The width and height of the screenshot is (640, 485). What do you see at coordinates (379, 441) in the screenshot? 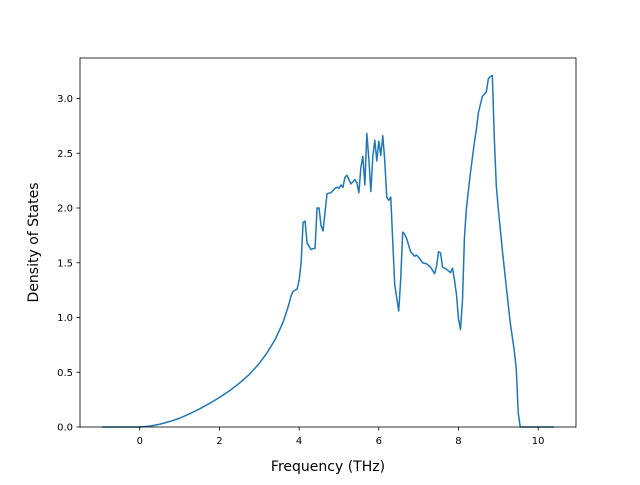
I see `x-tick-label: 6` at bounding box center [379, 441].